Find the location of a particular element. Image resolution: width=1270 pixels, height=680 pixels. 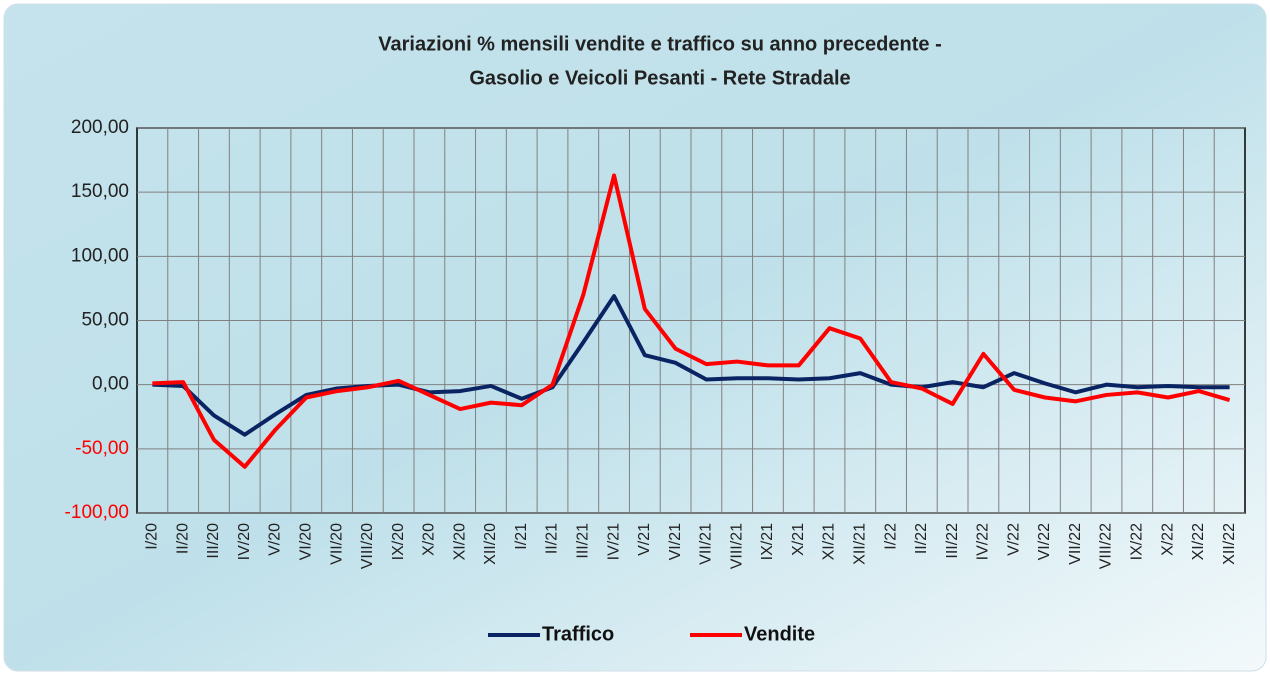

x-tick-label: IX/20 is located at coordinates (398, 541).